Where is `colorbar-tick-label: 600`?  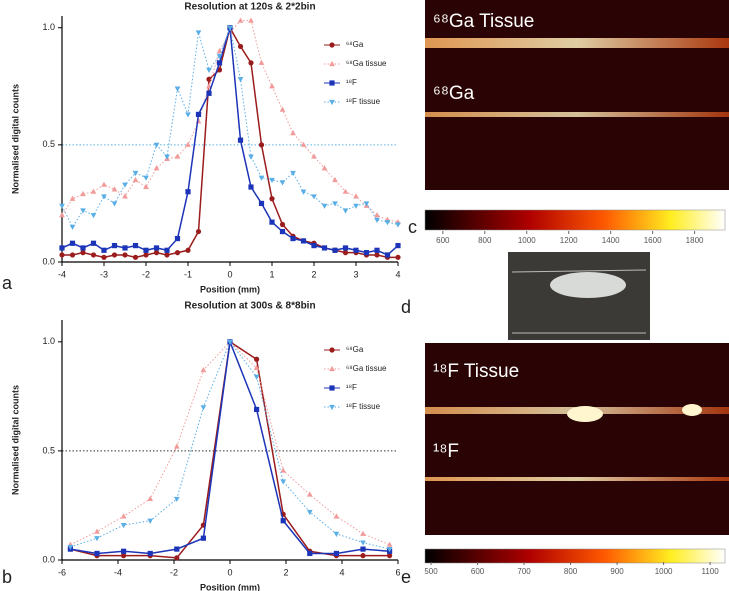
colorbar-tick-label: 600 is located at coordinates (478, 571).